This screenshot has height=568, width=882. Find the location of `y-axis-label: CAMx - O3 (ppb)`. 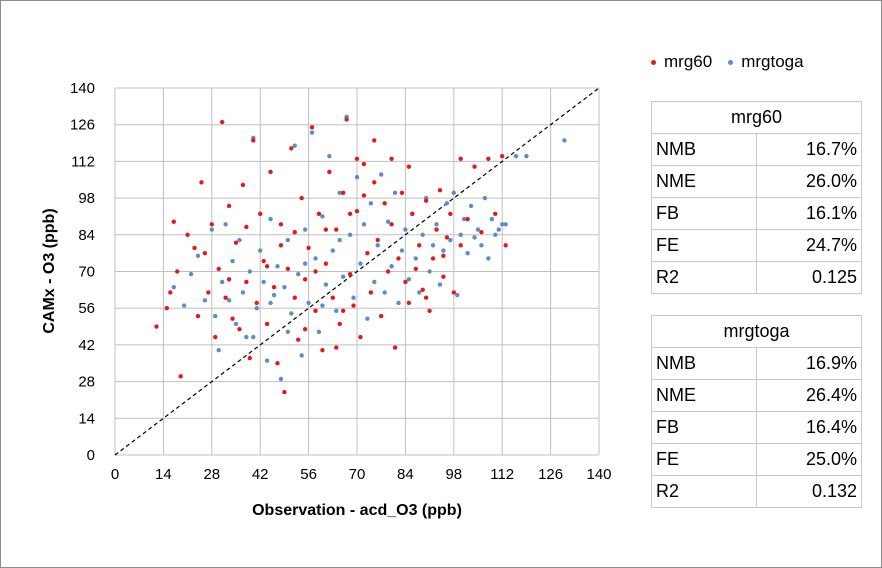

y-axis-label: CAMx - O3 (ppb) is located at coordinates (49, 270).